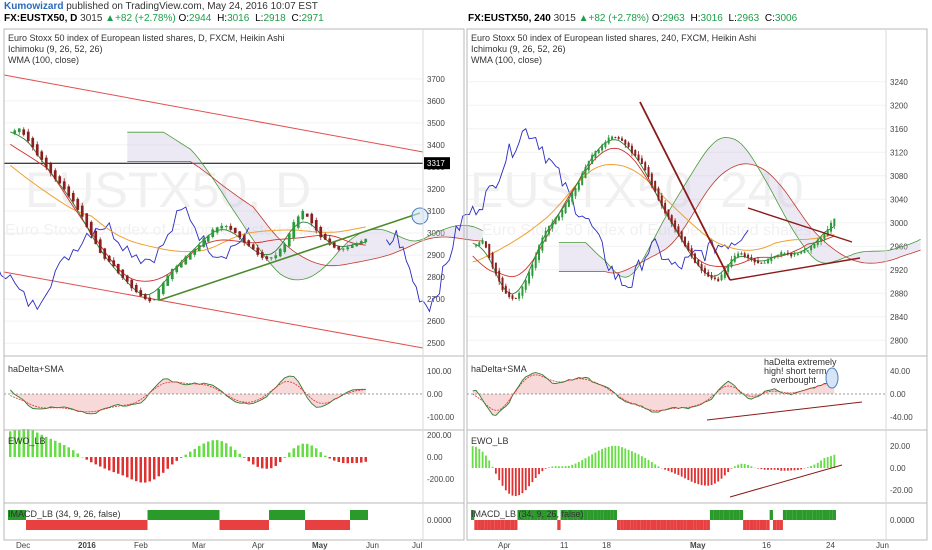  I want to click on ichimoku-span-b, so click(305, 214).